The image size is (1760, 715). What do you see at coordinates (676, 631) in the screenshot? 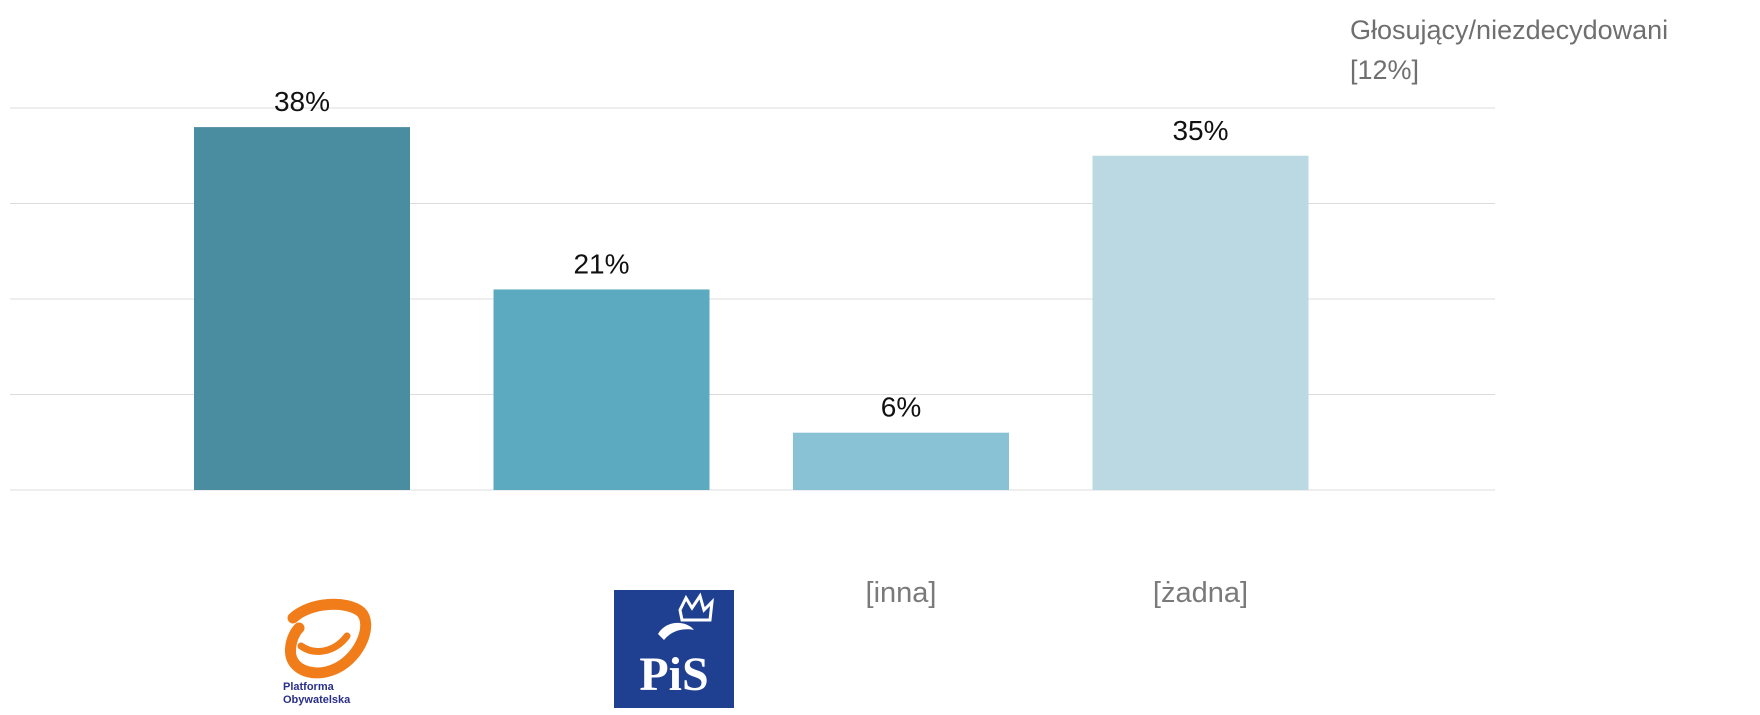
I see `pis-logo-eagle` at bounding box center [676, 631].